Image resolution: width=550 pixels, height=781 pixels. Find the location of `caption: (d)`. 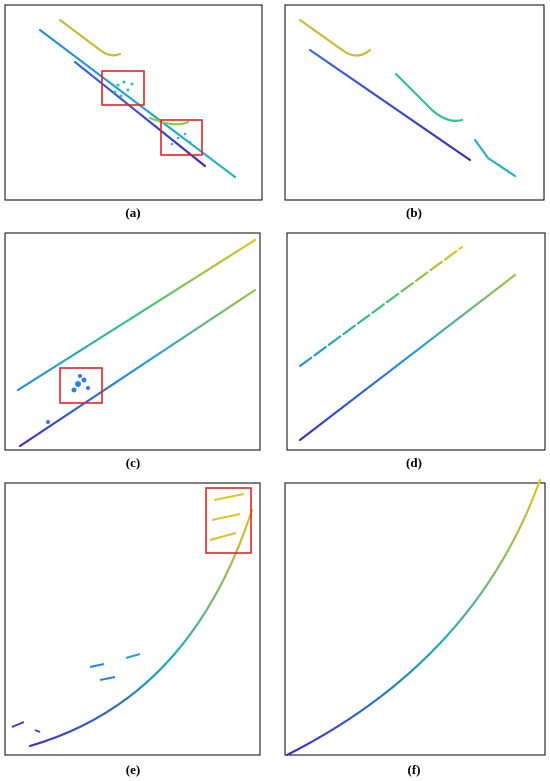

caption: (d) is located at coordinates (414, 462).